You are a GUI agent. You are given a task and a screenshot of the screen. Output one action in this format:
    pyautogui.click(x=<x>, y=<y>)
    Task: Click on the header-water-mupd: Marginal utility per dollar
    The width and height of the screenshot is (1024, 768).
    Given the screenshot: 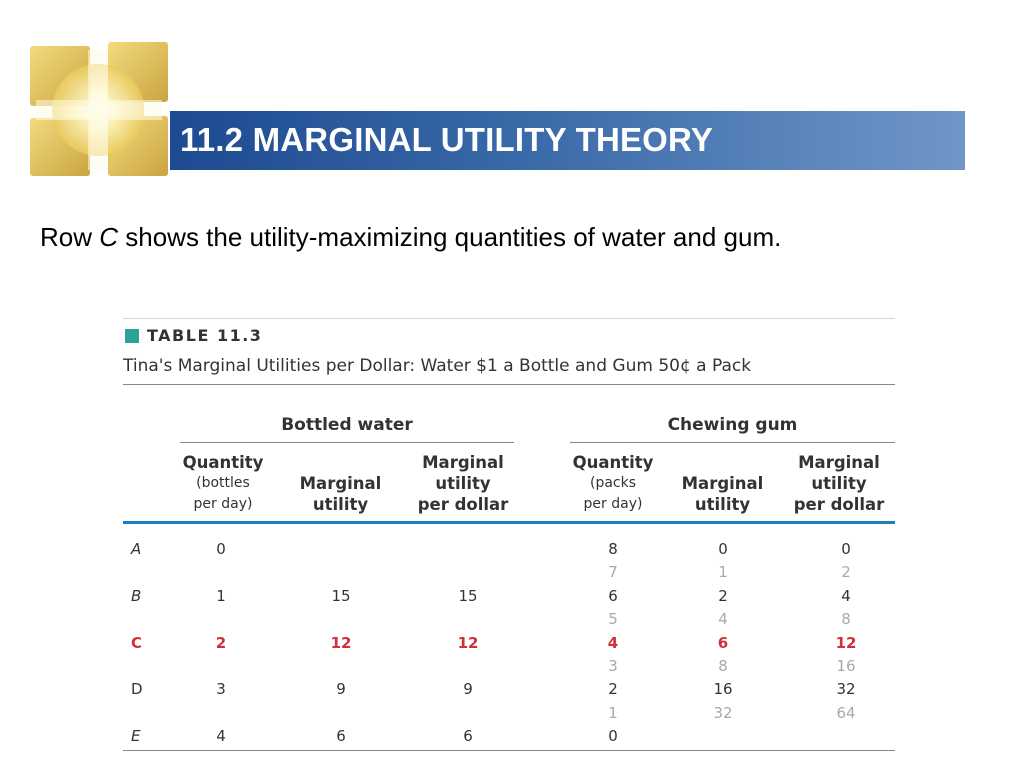 What is the action you would take?
    pyautogui.click(x=463, y=483)
    